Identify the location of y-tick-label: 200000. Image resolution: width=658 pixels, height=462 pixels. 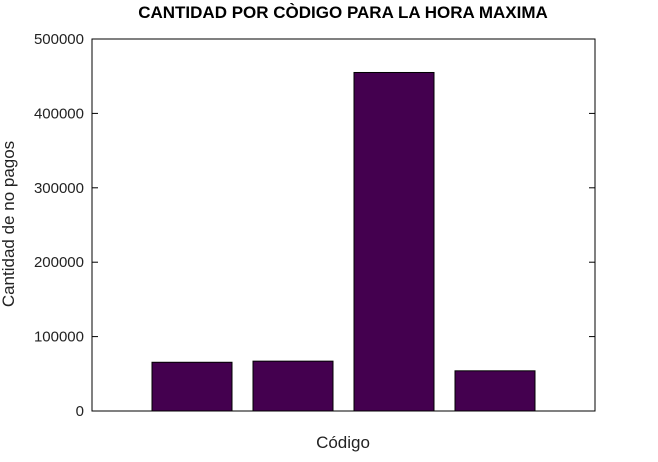
(59, 262).